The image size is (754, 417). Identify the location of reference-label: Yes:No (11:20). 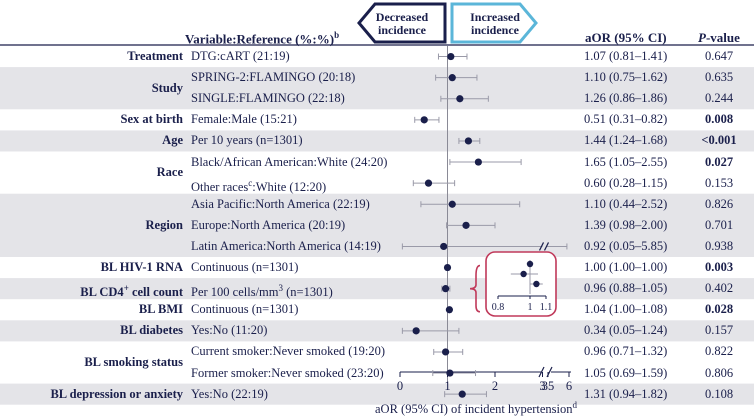
(229, 330).